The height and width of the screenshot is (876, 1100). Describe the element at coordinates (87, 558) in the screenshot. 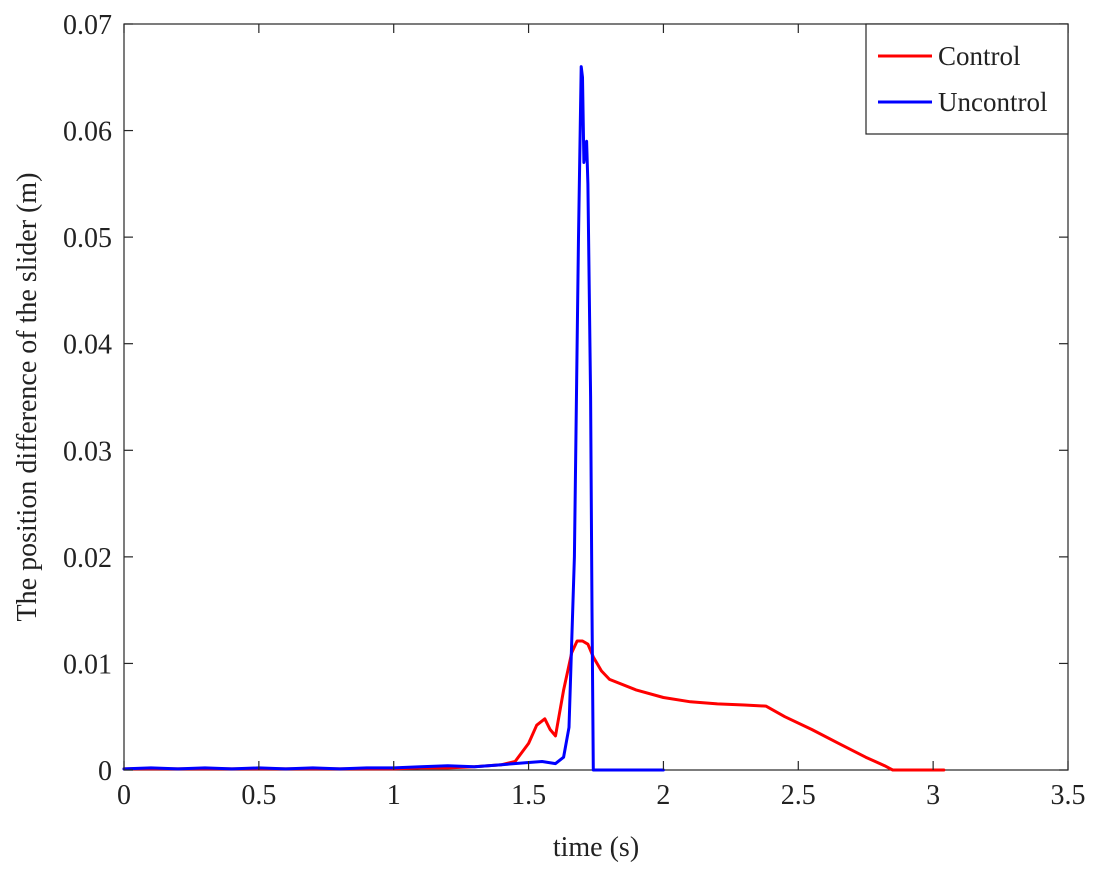

I see `y-tick-label: 0.02` at that location.